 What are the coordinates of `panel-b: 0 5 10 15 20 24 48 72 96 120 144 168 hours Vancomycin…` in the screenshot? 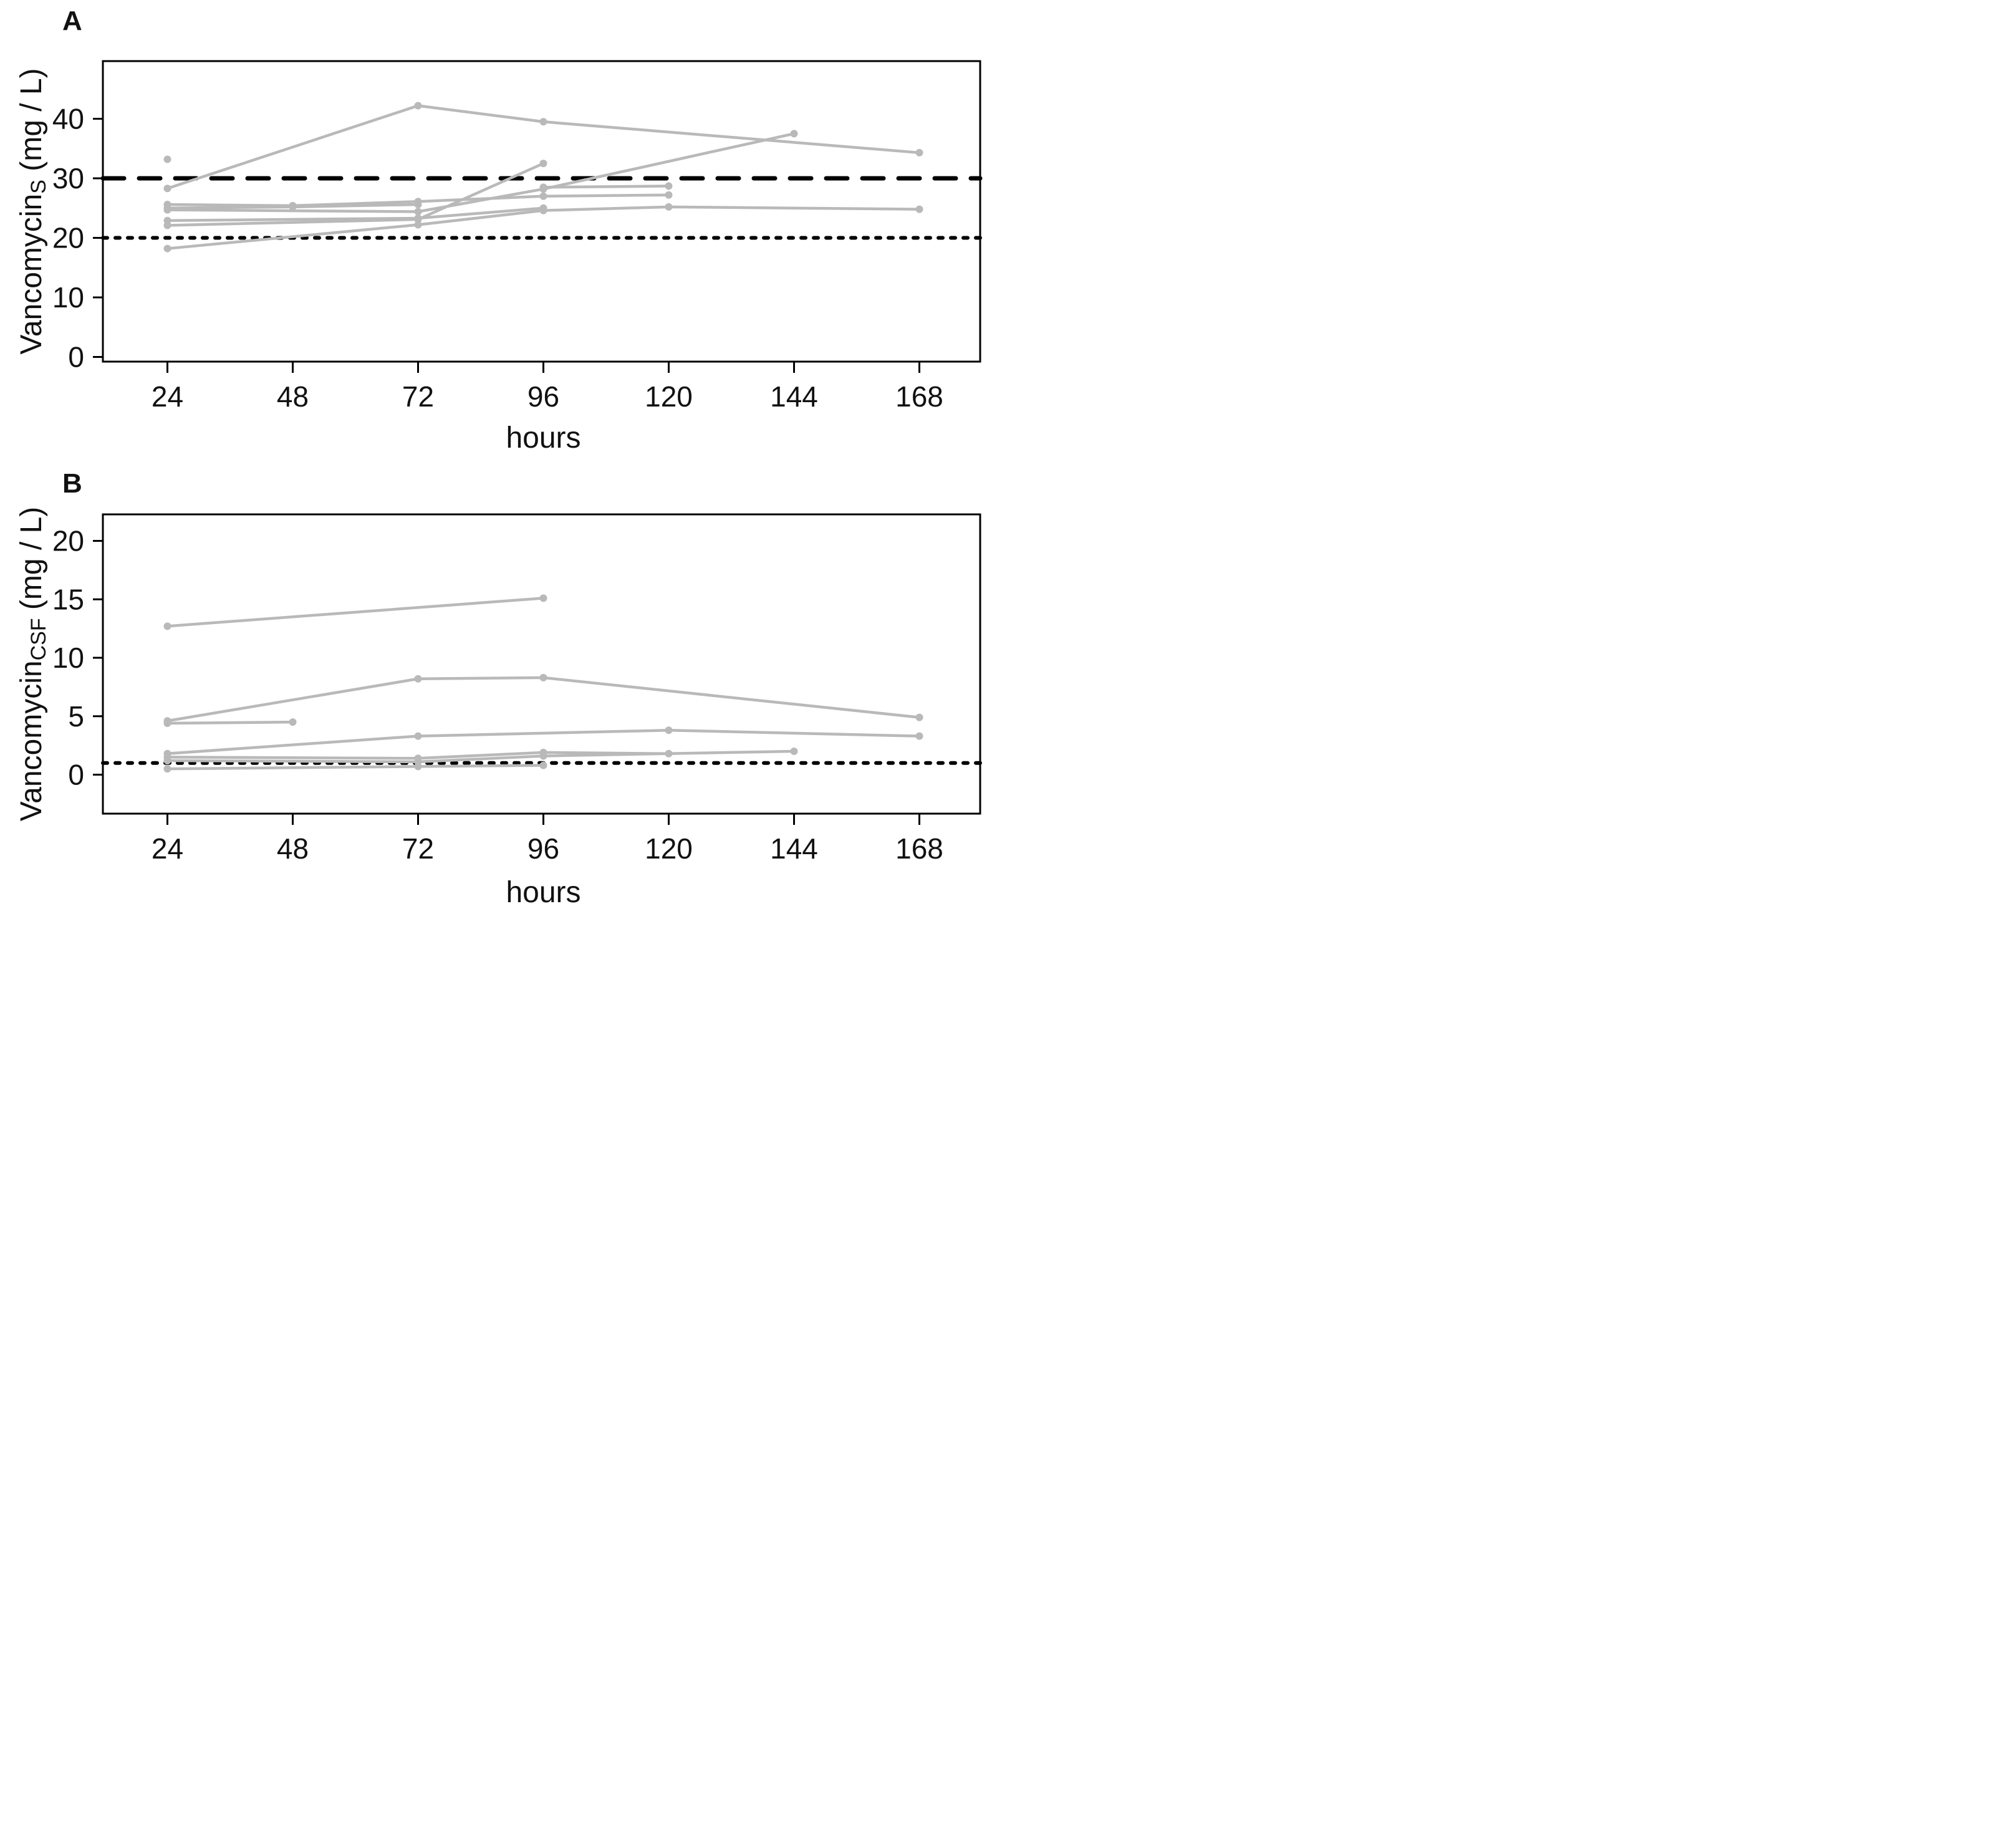 It's located at (498, 691).